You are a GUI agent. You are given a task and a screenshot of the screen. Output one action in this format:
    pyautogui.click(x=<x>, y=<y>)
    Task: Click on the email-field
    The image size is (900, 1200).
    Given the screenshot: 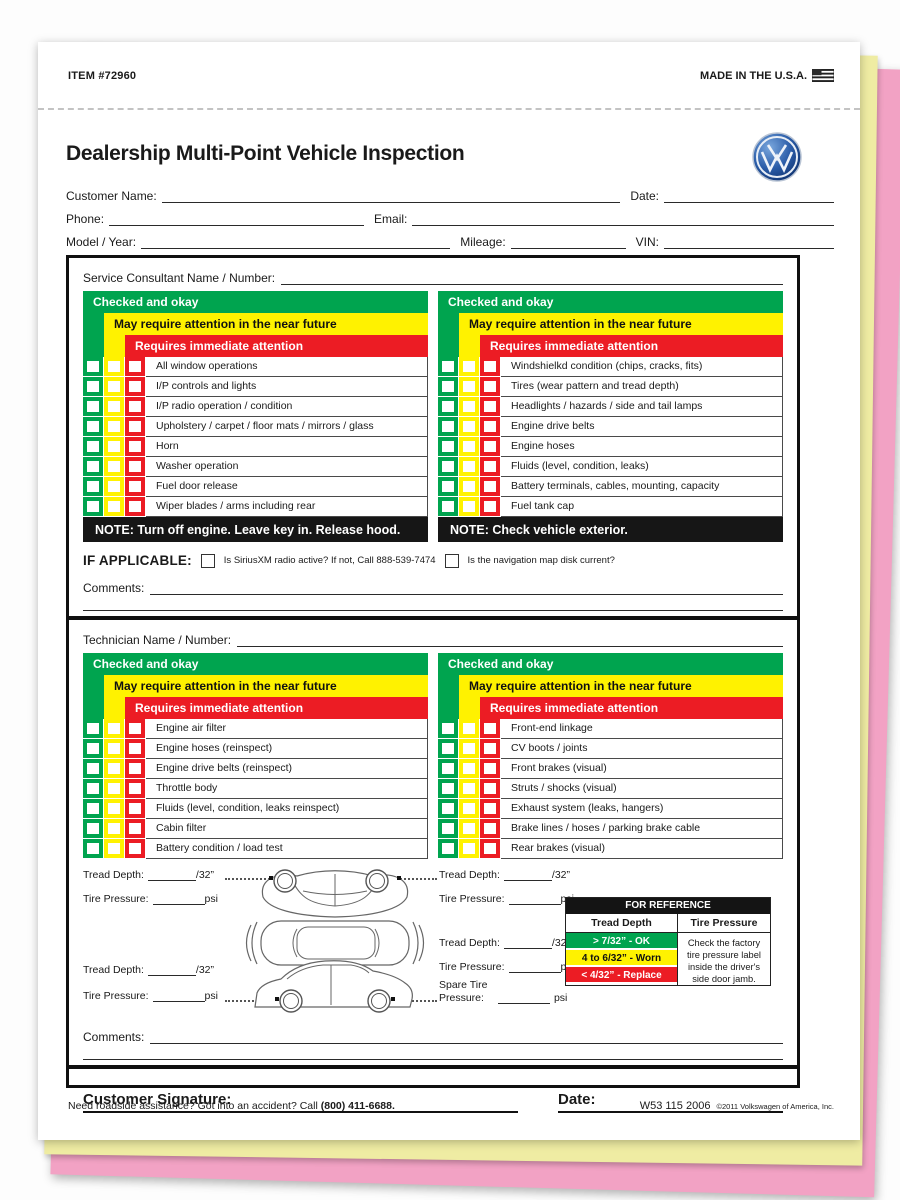 What is the action you would take?
    pyautogui.click(x=623, y=218)
    